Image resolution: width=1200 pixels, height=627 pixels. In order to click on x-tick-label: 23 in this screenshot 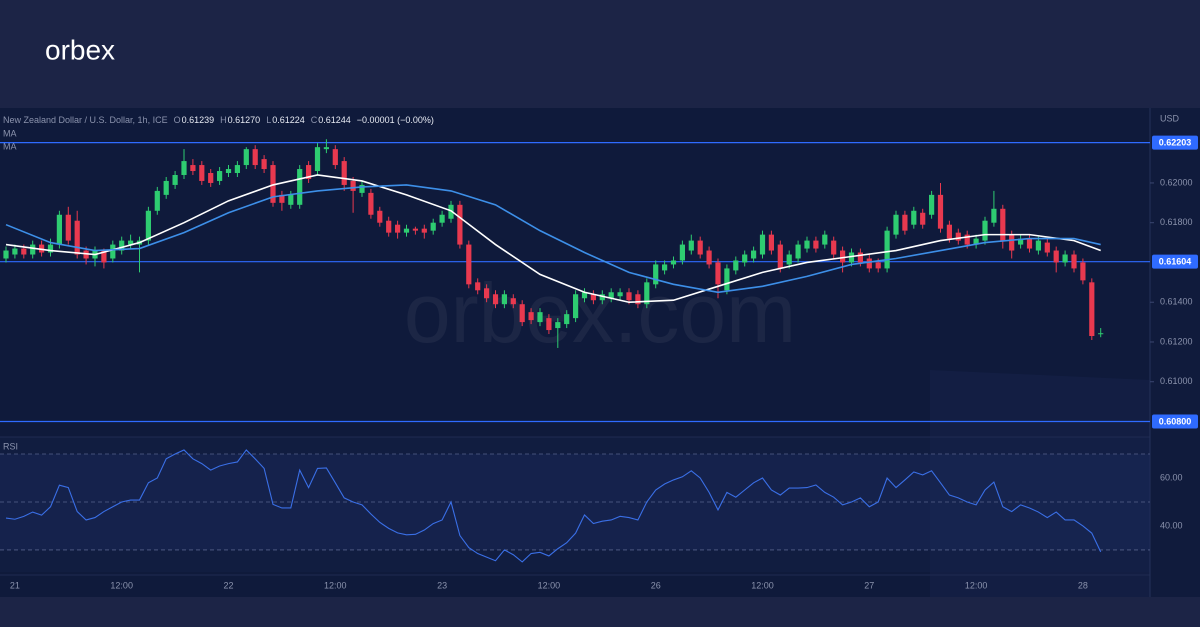, I will do `click(442, 585)`.